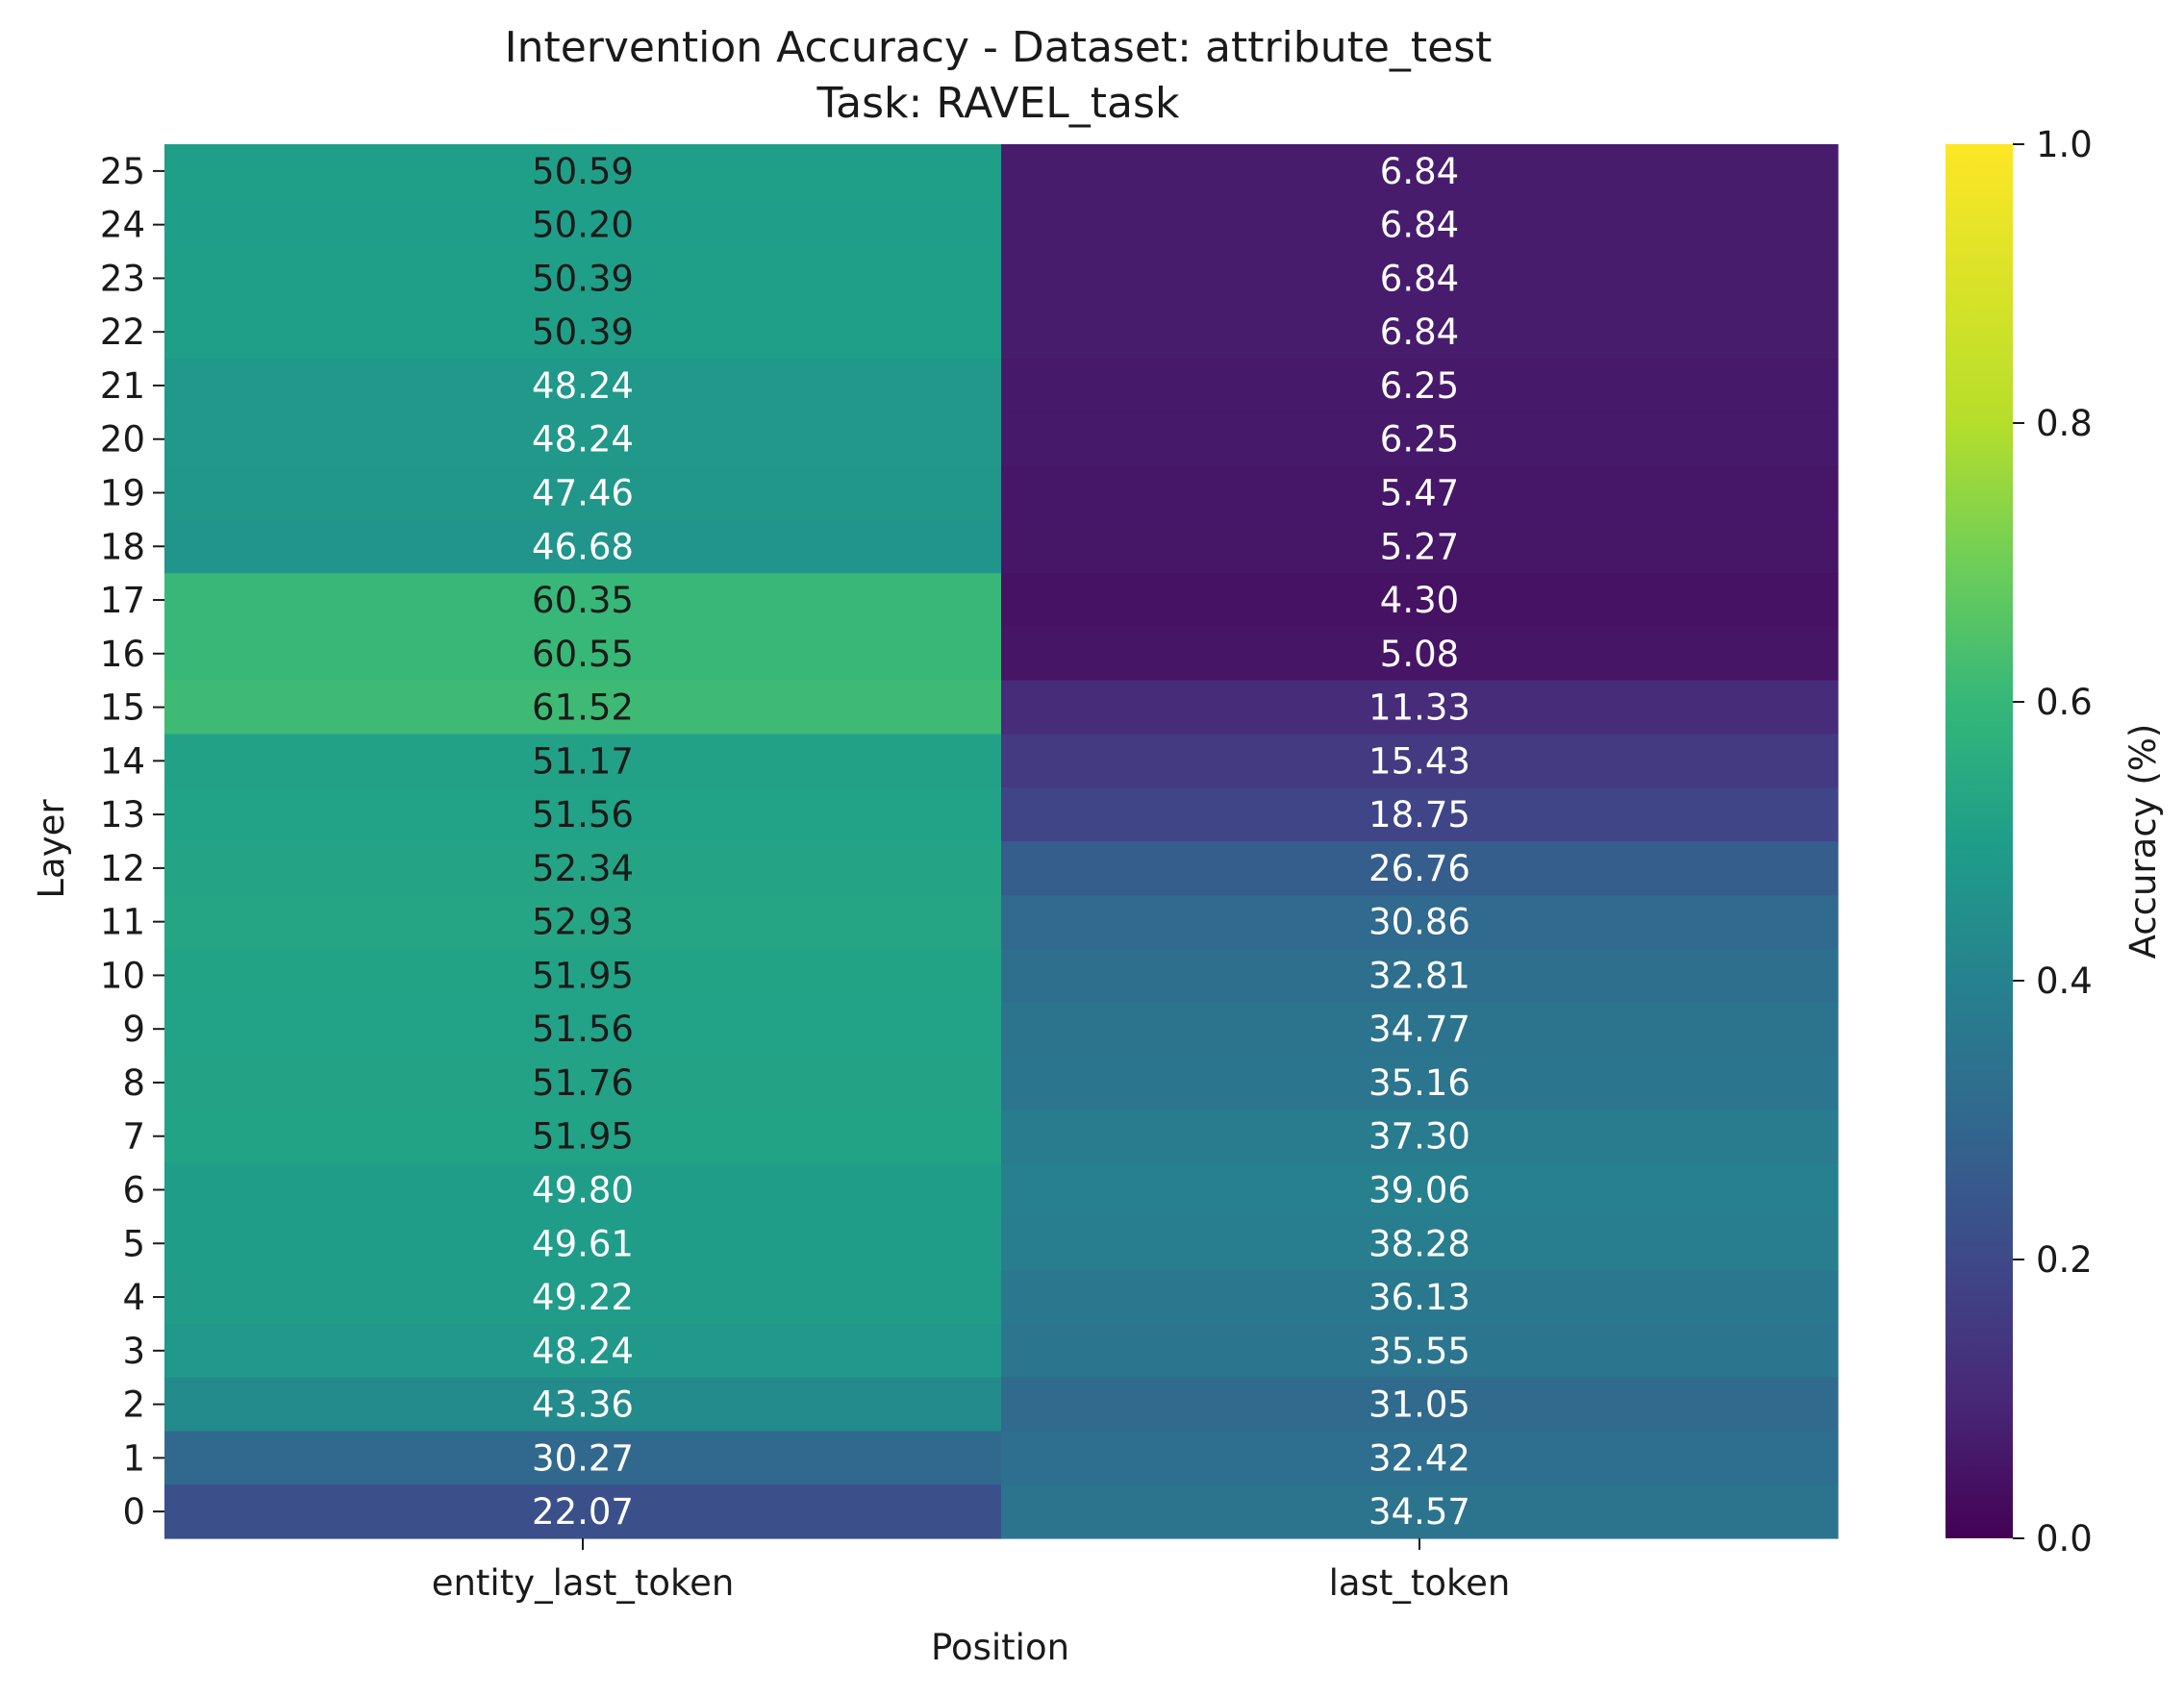  I want to click on y-tick-label: 25, so click(123, 171).